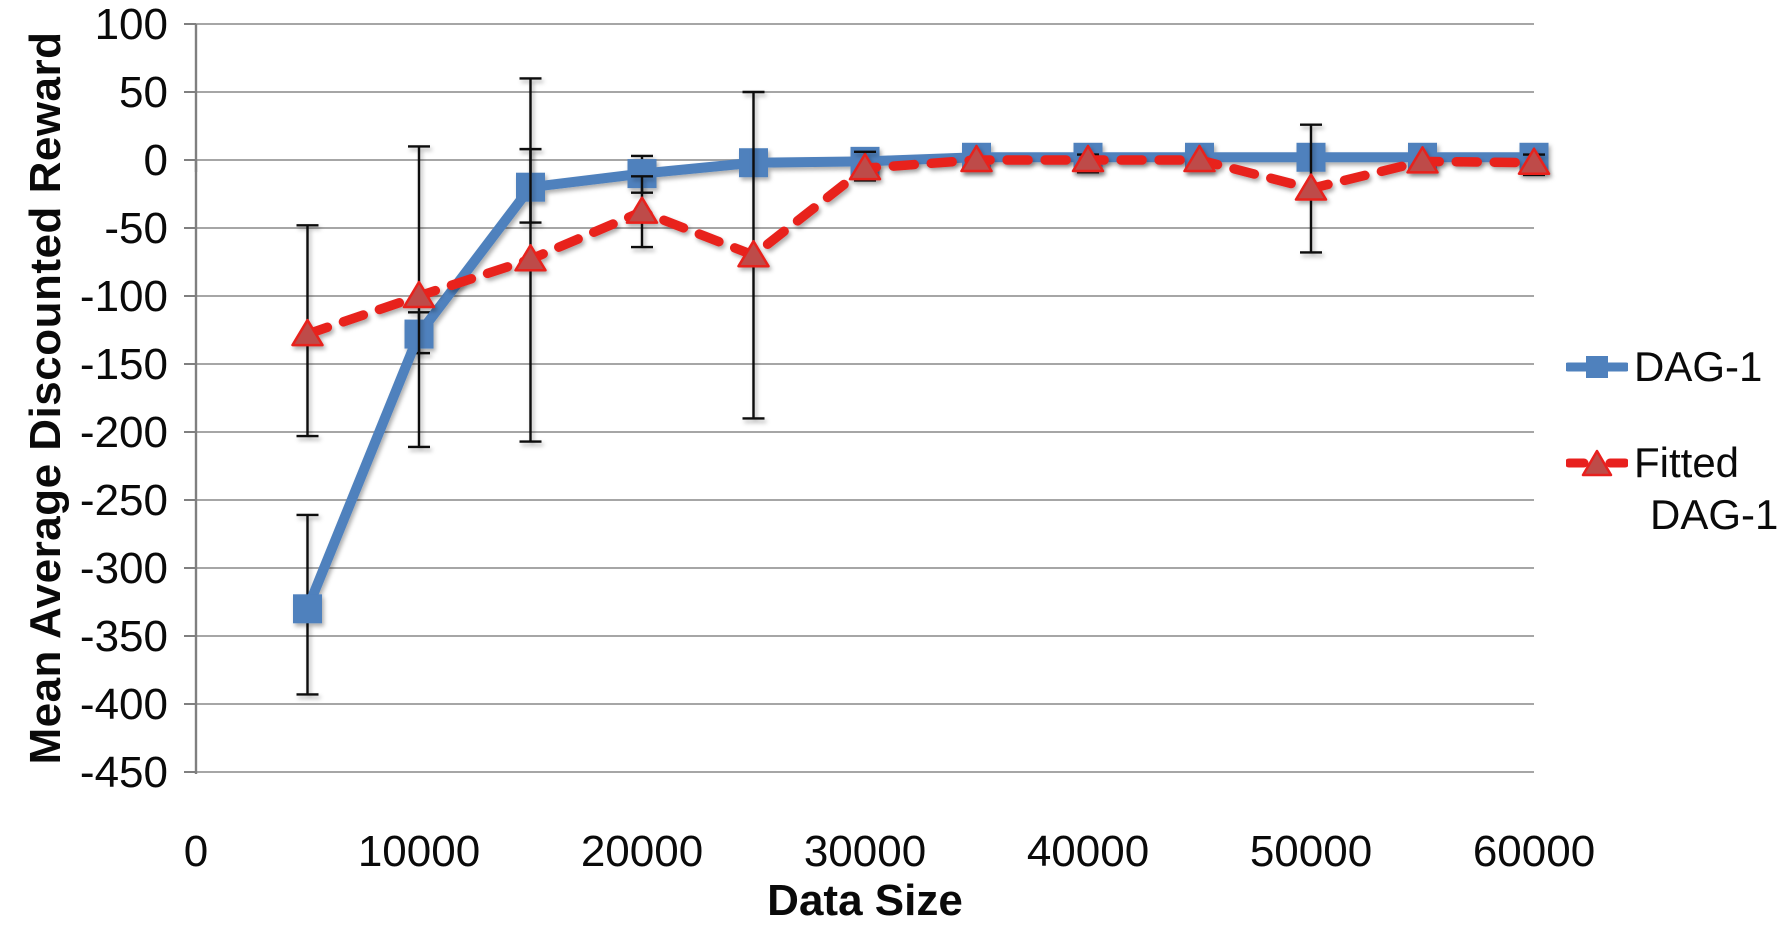 Image resolution: width=1787 pixels, height=929 pixels. I want to click on y-tick-label: -100, so click(124, 296).